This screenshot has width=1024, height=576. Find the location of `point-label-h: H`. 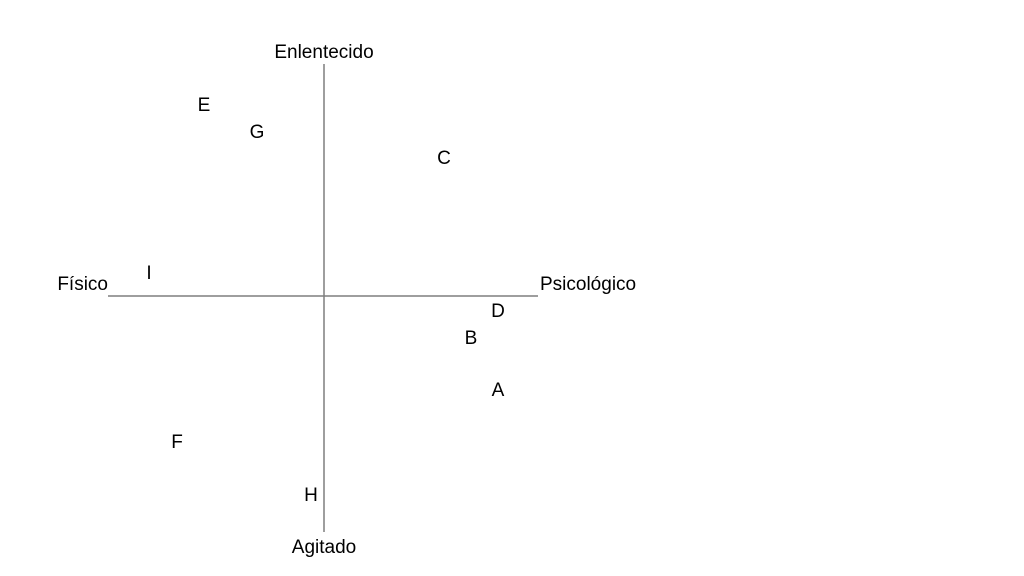

point-label-h: H is located at coordinates (311, 495).